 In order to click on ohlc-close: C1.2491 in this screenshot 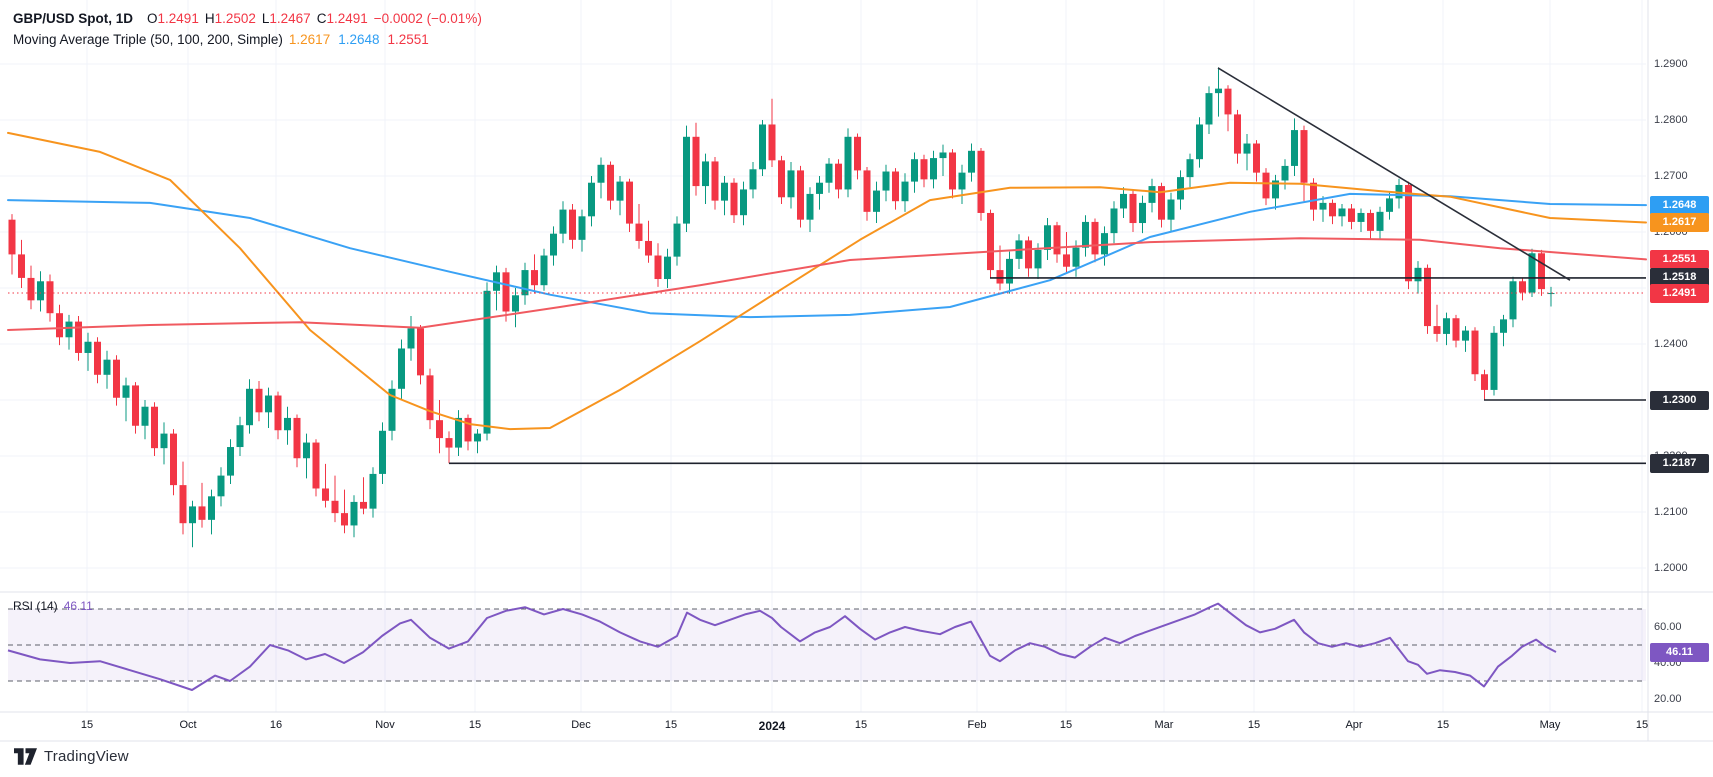, I will do `click(342, 18)`.